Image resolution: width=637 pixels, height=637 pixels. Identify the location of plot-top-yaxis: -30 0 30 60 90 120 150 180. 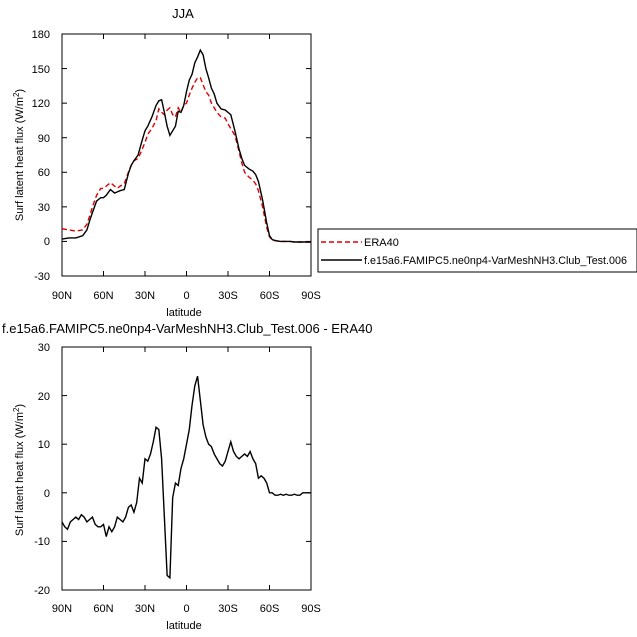
(41, 156).